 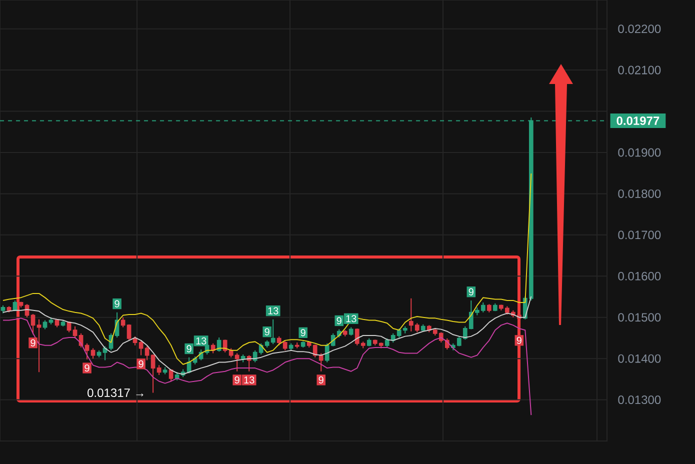 What do you see at coordinates (639, 152) in the screenshot?
I see `y-tick-label: 0.01900` at bounding box center [639, 152].